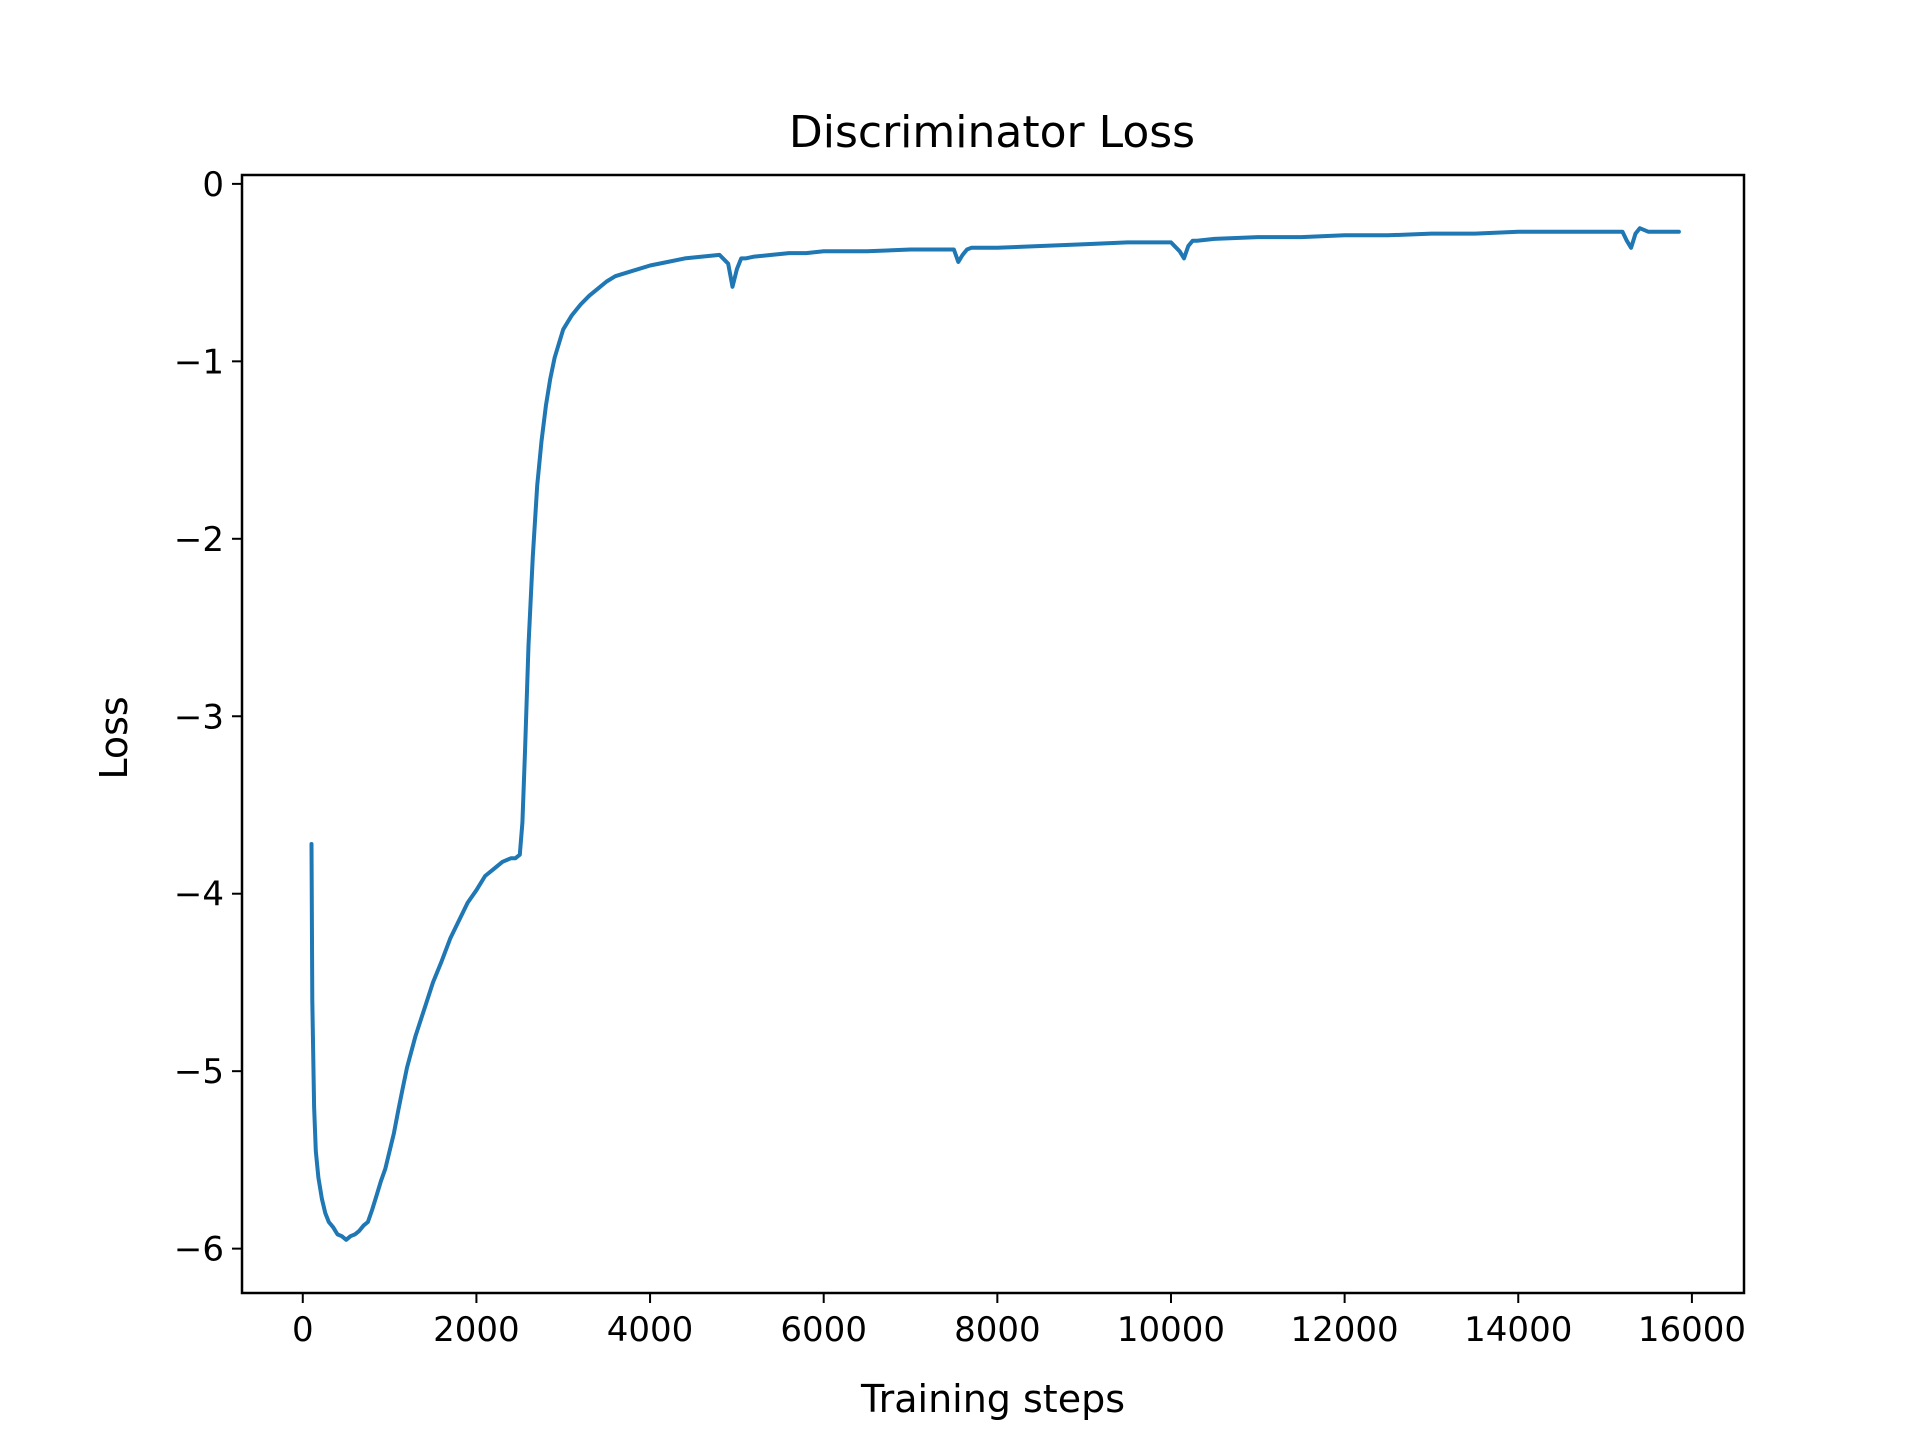  Describe the element at coordinates (303, 1330) in the screenshot. I see `x-tick-label: 0` at that location.